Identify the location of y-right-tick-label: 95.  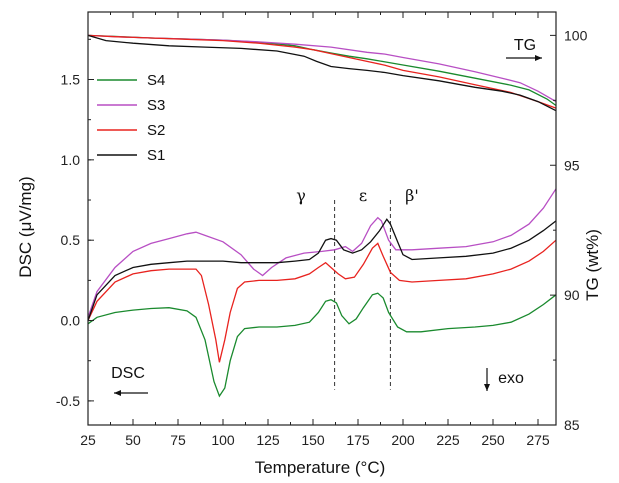
(572, 165).